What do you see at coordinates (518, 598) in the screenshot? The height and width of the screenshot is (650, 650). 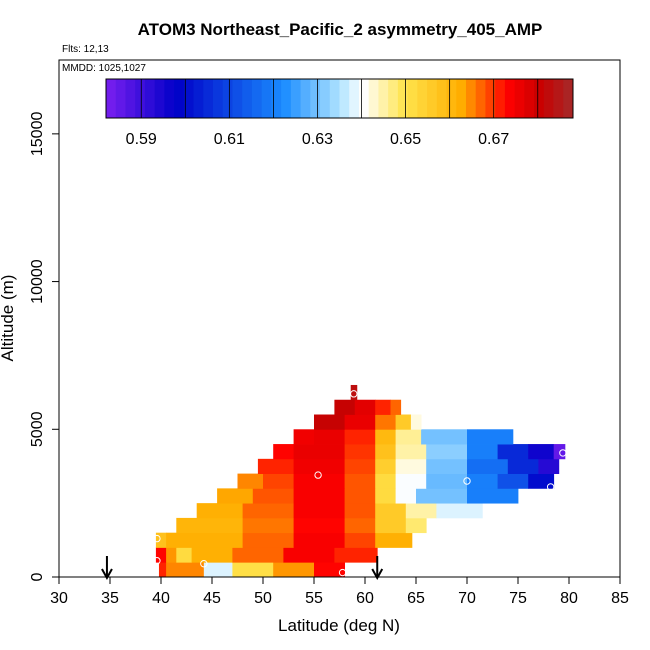 I see `x-tick-label: 75` at bounding box center [518, 598].